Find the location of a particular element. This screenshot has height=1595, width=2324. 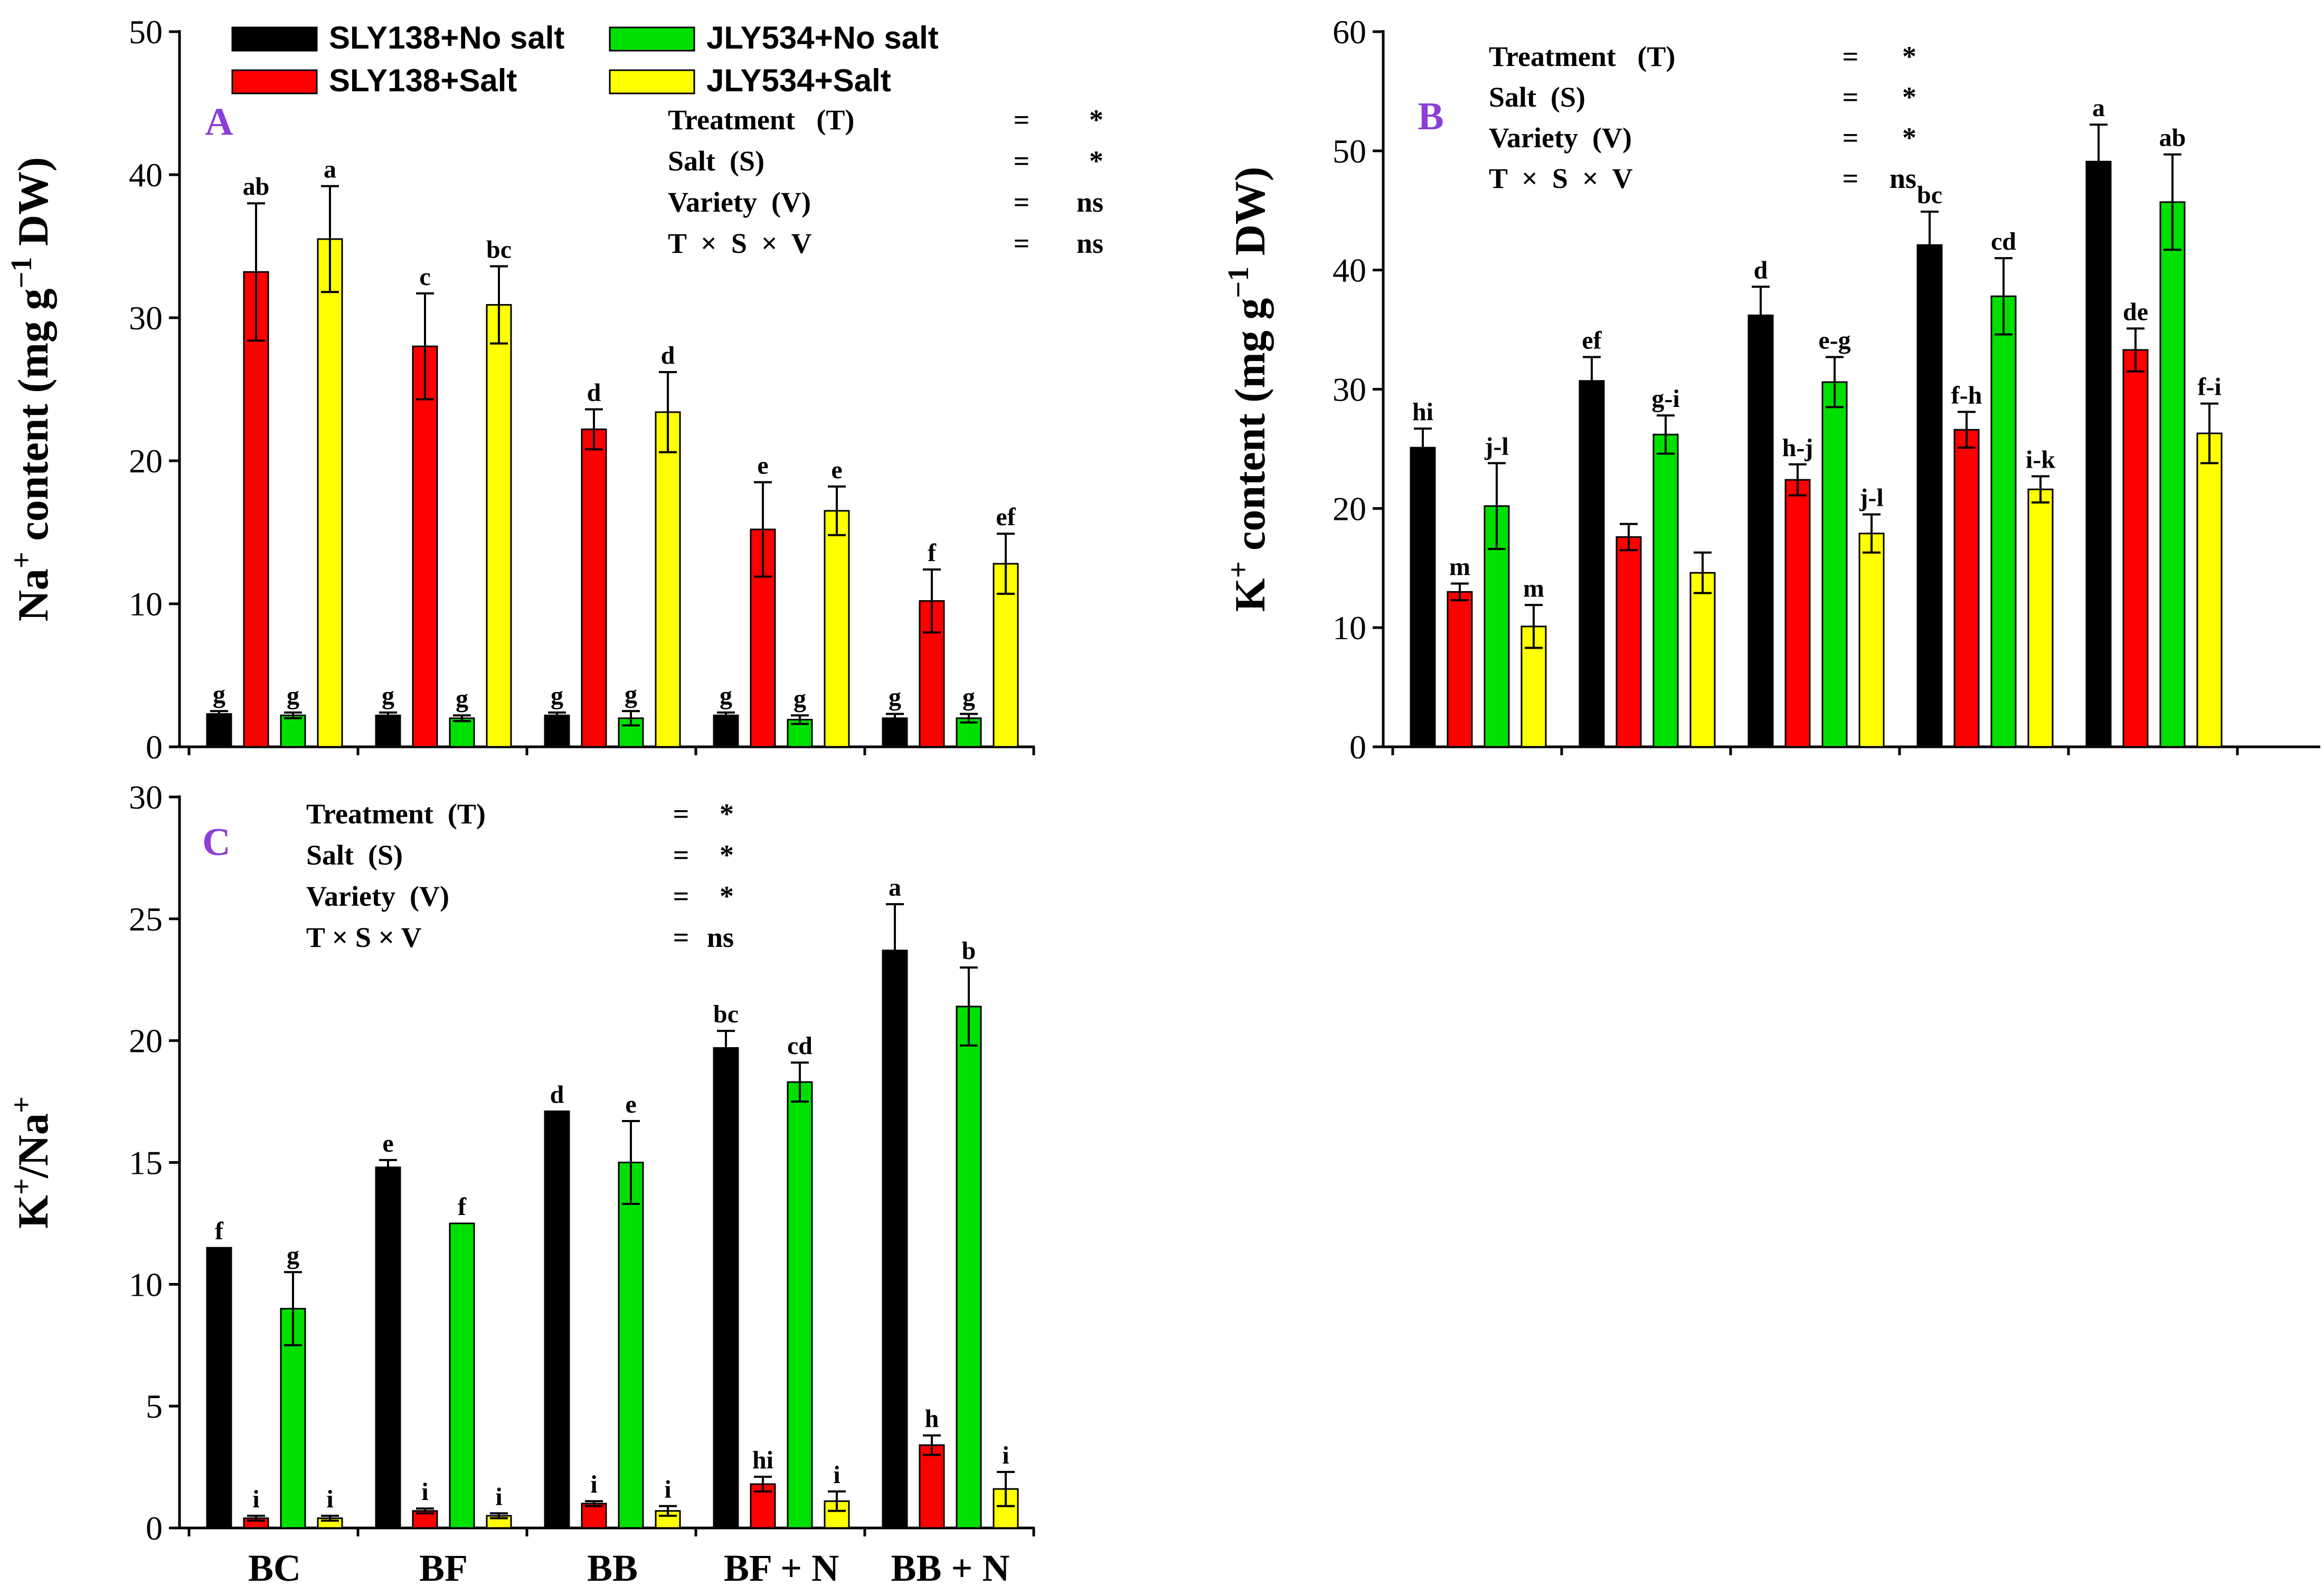

y-tick-label: 60 is located at coordinates (1349, 32).